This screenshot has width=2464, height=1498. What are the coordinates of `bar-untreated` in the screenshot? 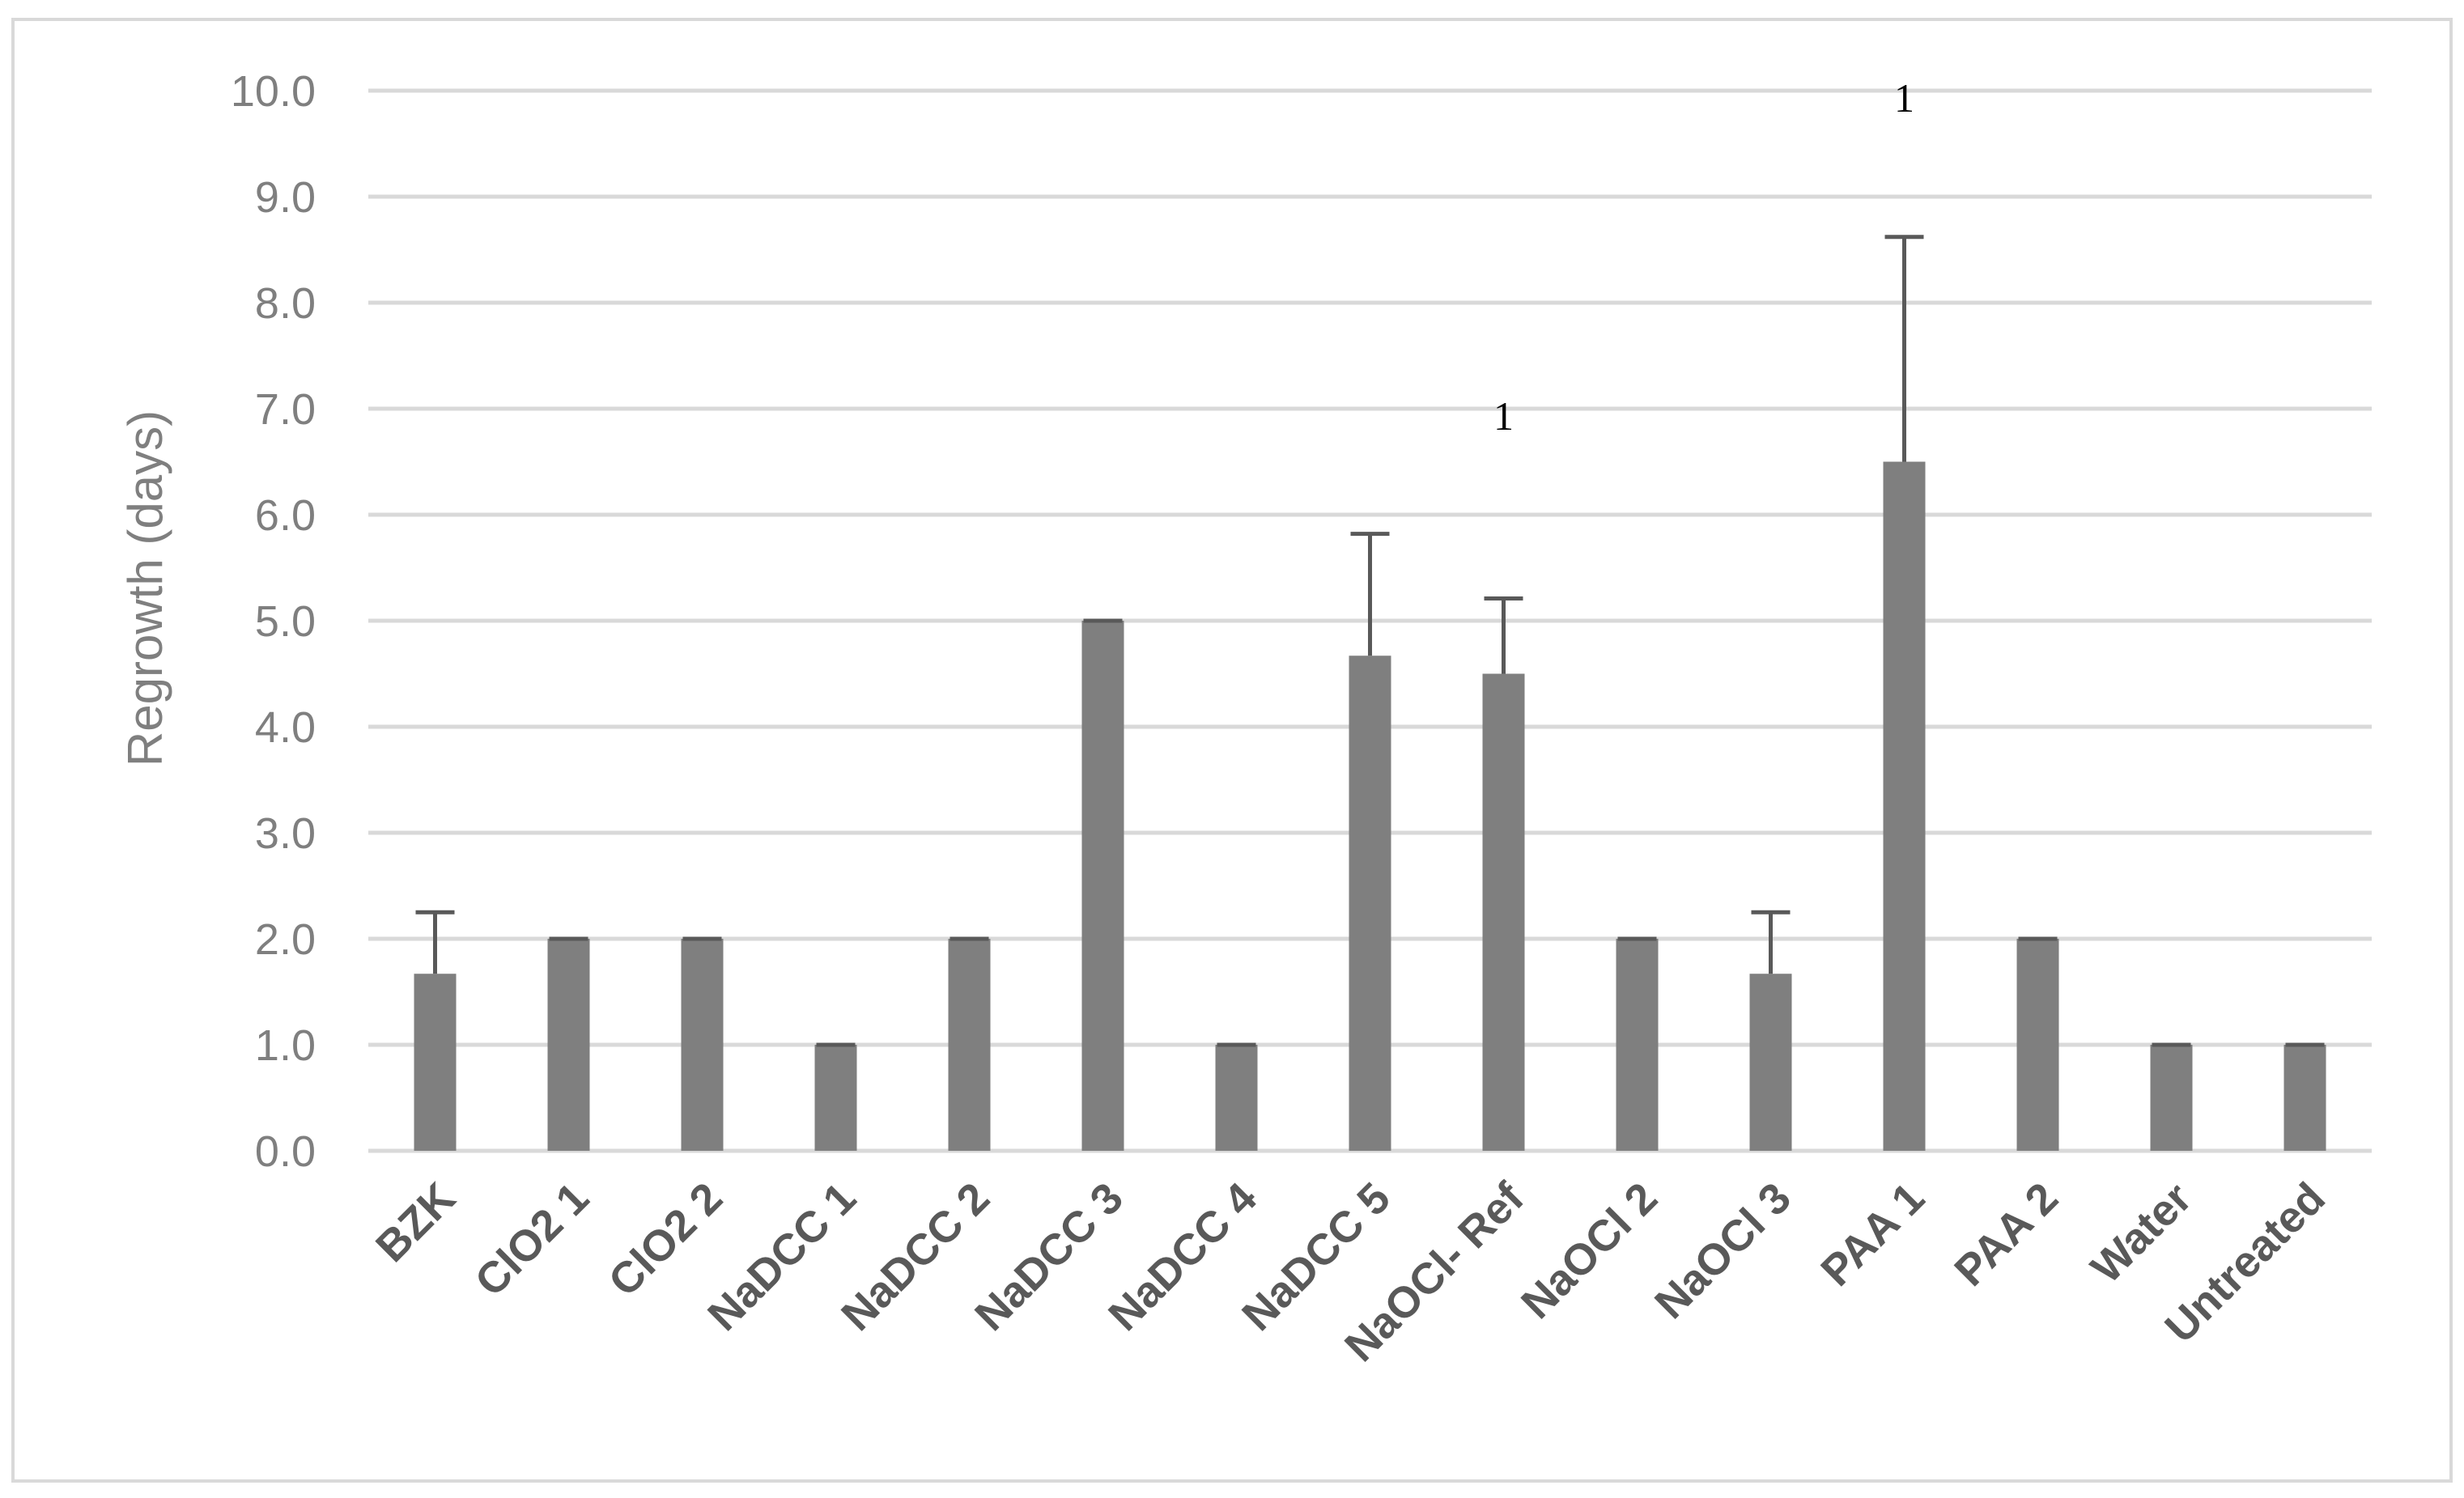 It's located at (2305, 1098).